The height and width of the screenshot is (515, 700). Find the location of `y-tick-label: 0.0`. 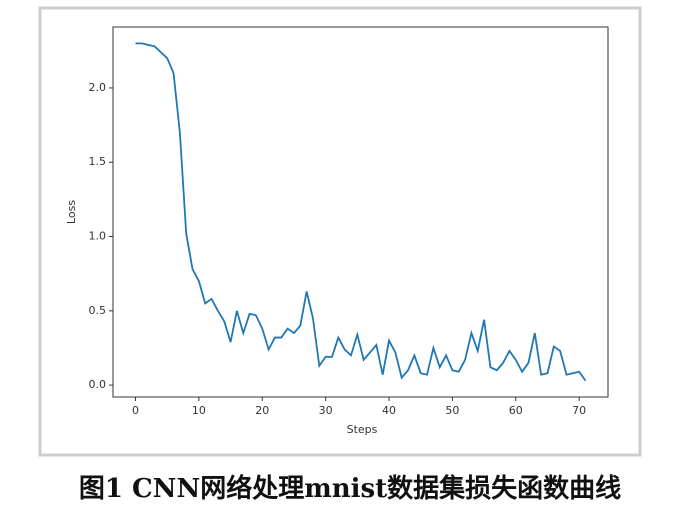

y-tick-label: 0.0 is located at coordinates (98, 384).